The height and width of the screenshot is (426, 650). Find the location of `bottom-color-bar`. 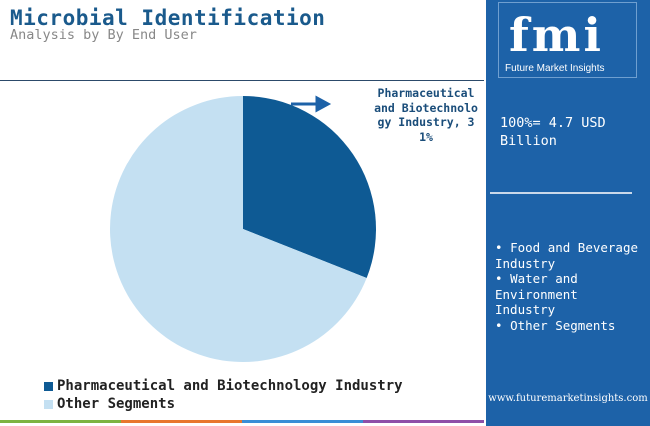

bottom-color-bar is located at coordinates (242, 421).